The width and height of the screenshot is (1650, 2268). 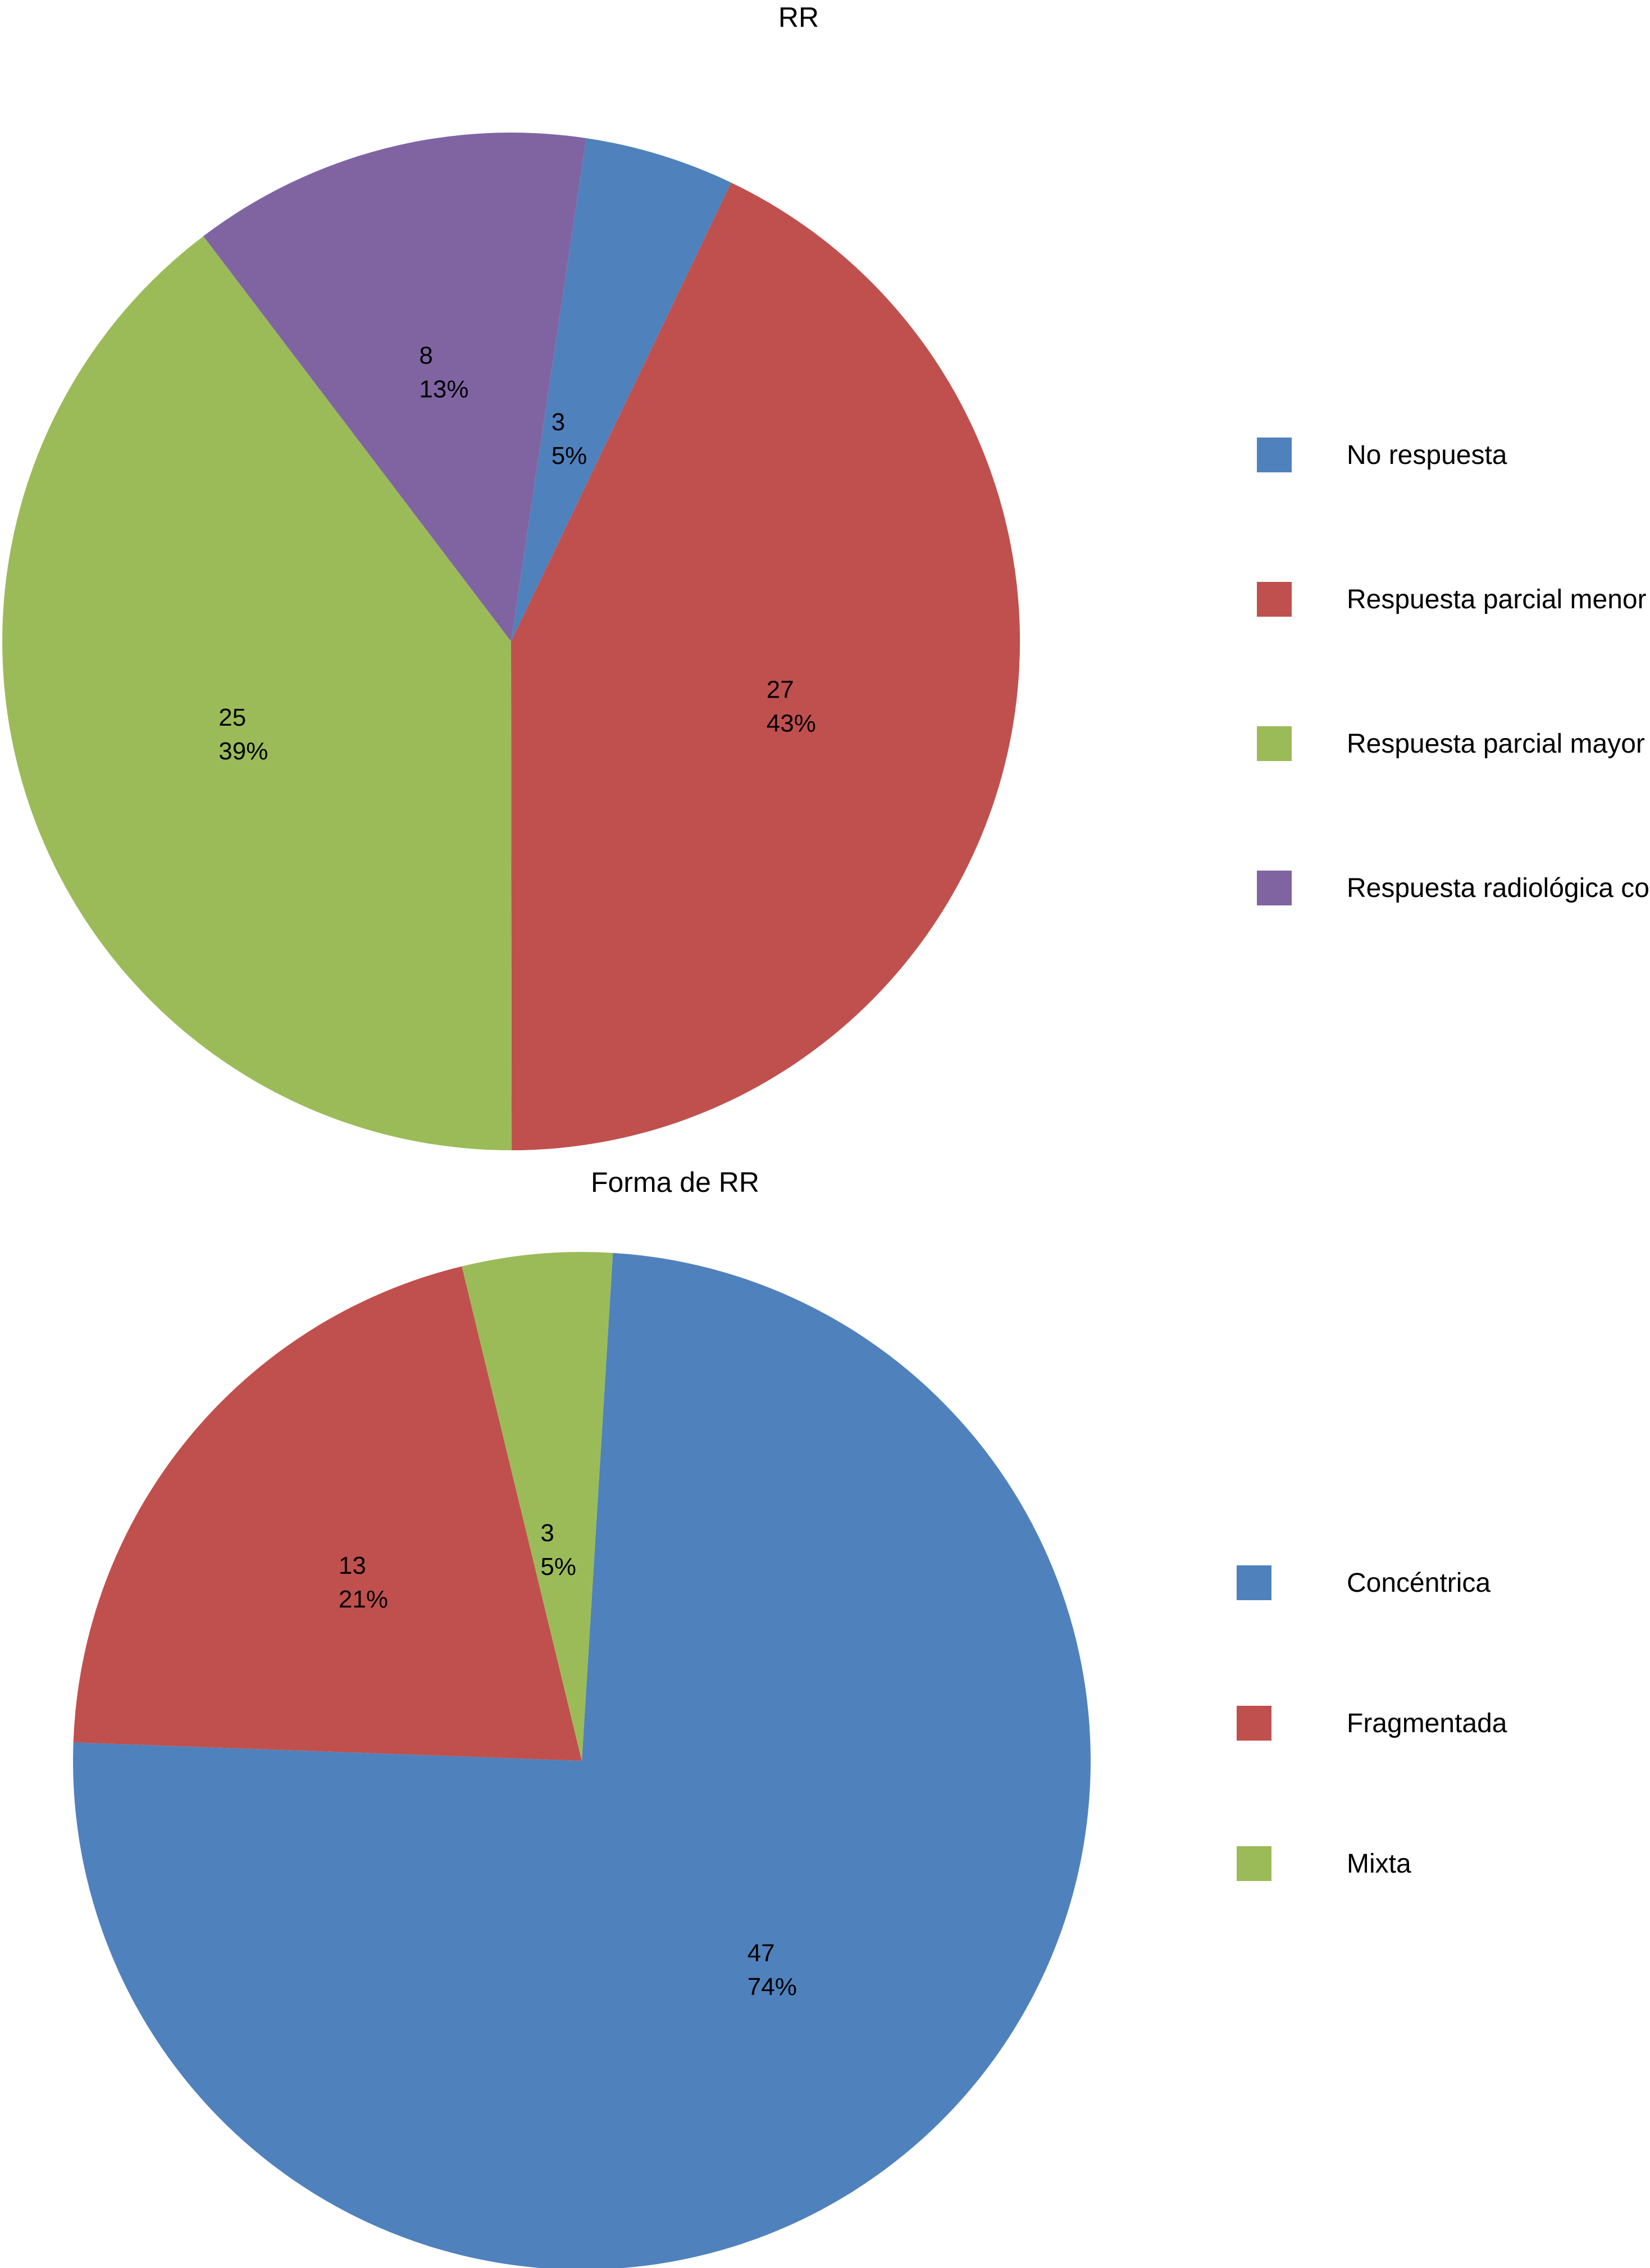 What do you see at coordinates (772, 1987) in the screenshot?
I see `slice-percent-label-concentrica: 74%` at bounding box center [772, 1987].